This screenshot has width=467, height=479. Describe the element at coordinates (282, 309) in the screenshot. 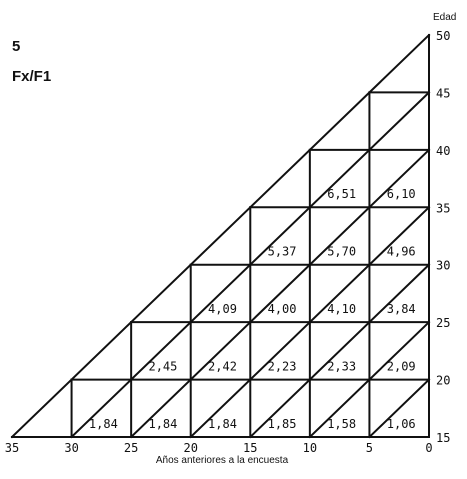

I see `cell-value-label: 4,00` at that location.